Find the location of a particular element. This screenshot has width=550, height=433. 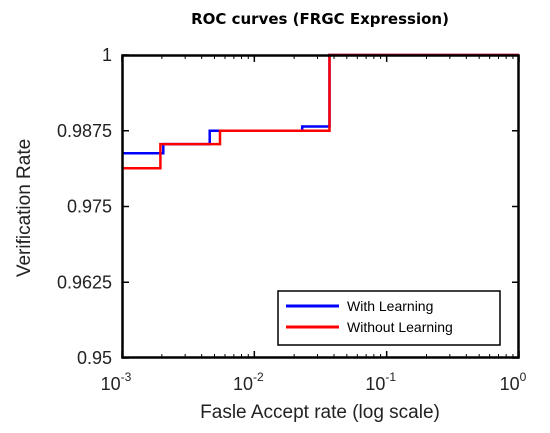

y-tick-label: 0.9625 is located at coordinates (84, 282).